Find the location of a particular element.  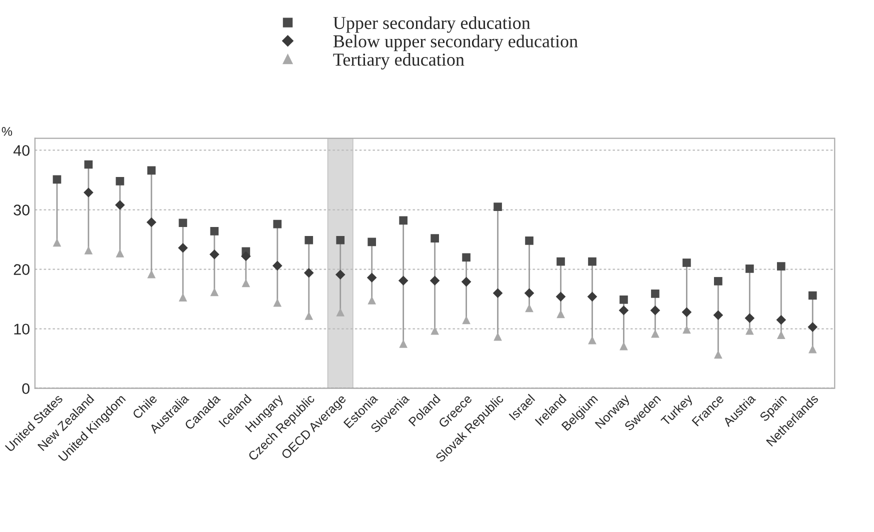

y-tick-label: 40 is located at coordinates (21, 150).